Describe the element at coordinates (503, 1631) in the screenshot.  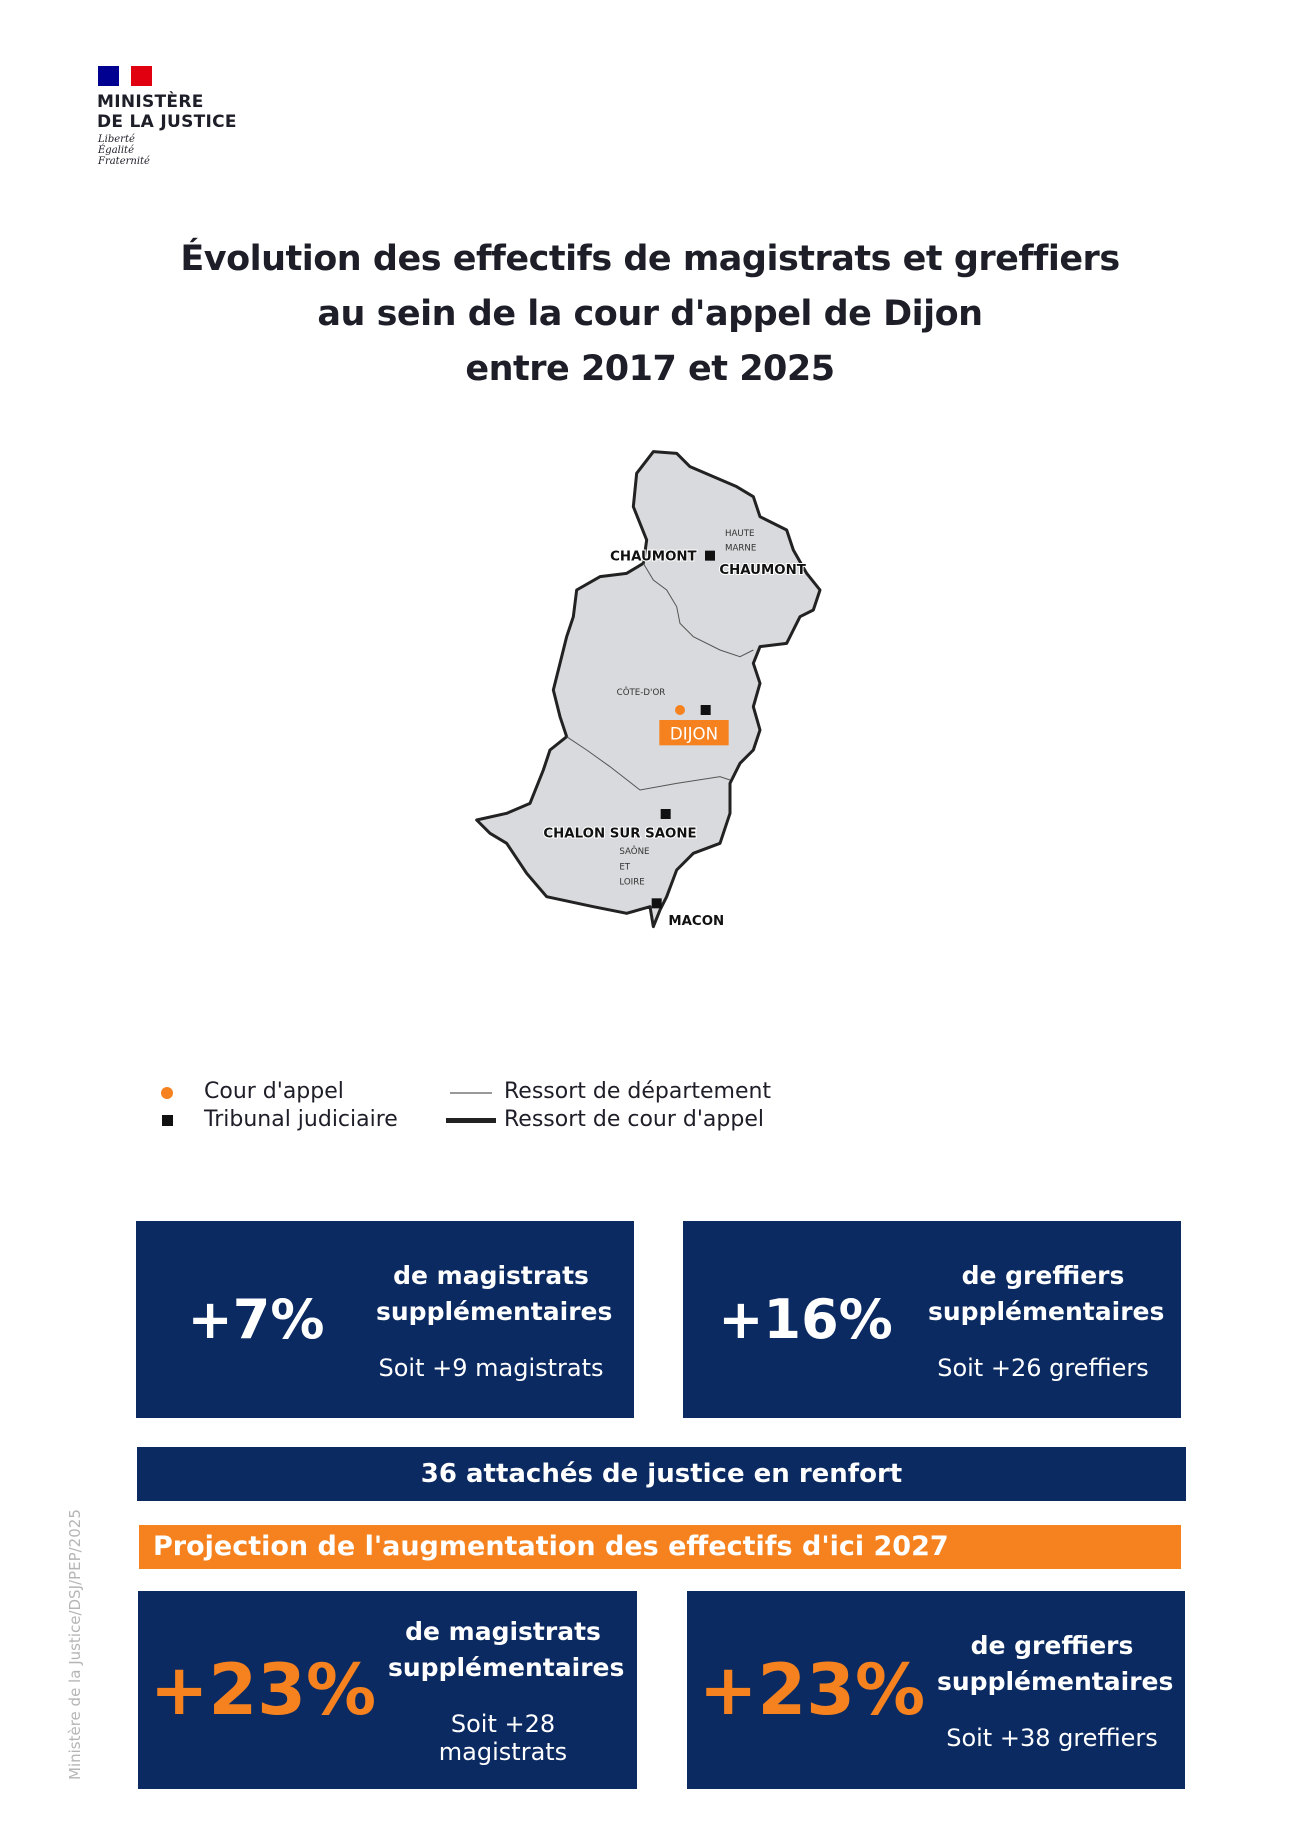
I see `projection-label: de magistrats` at that location.